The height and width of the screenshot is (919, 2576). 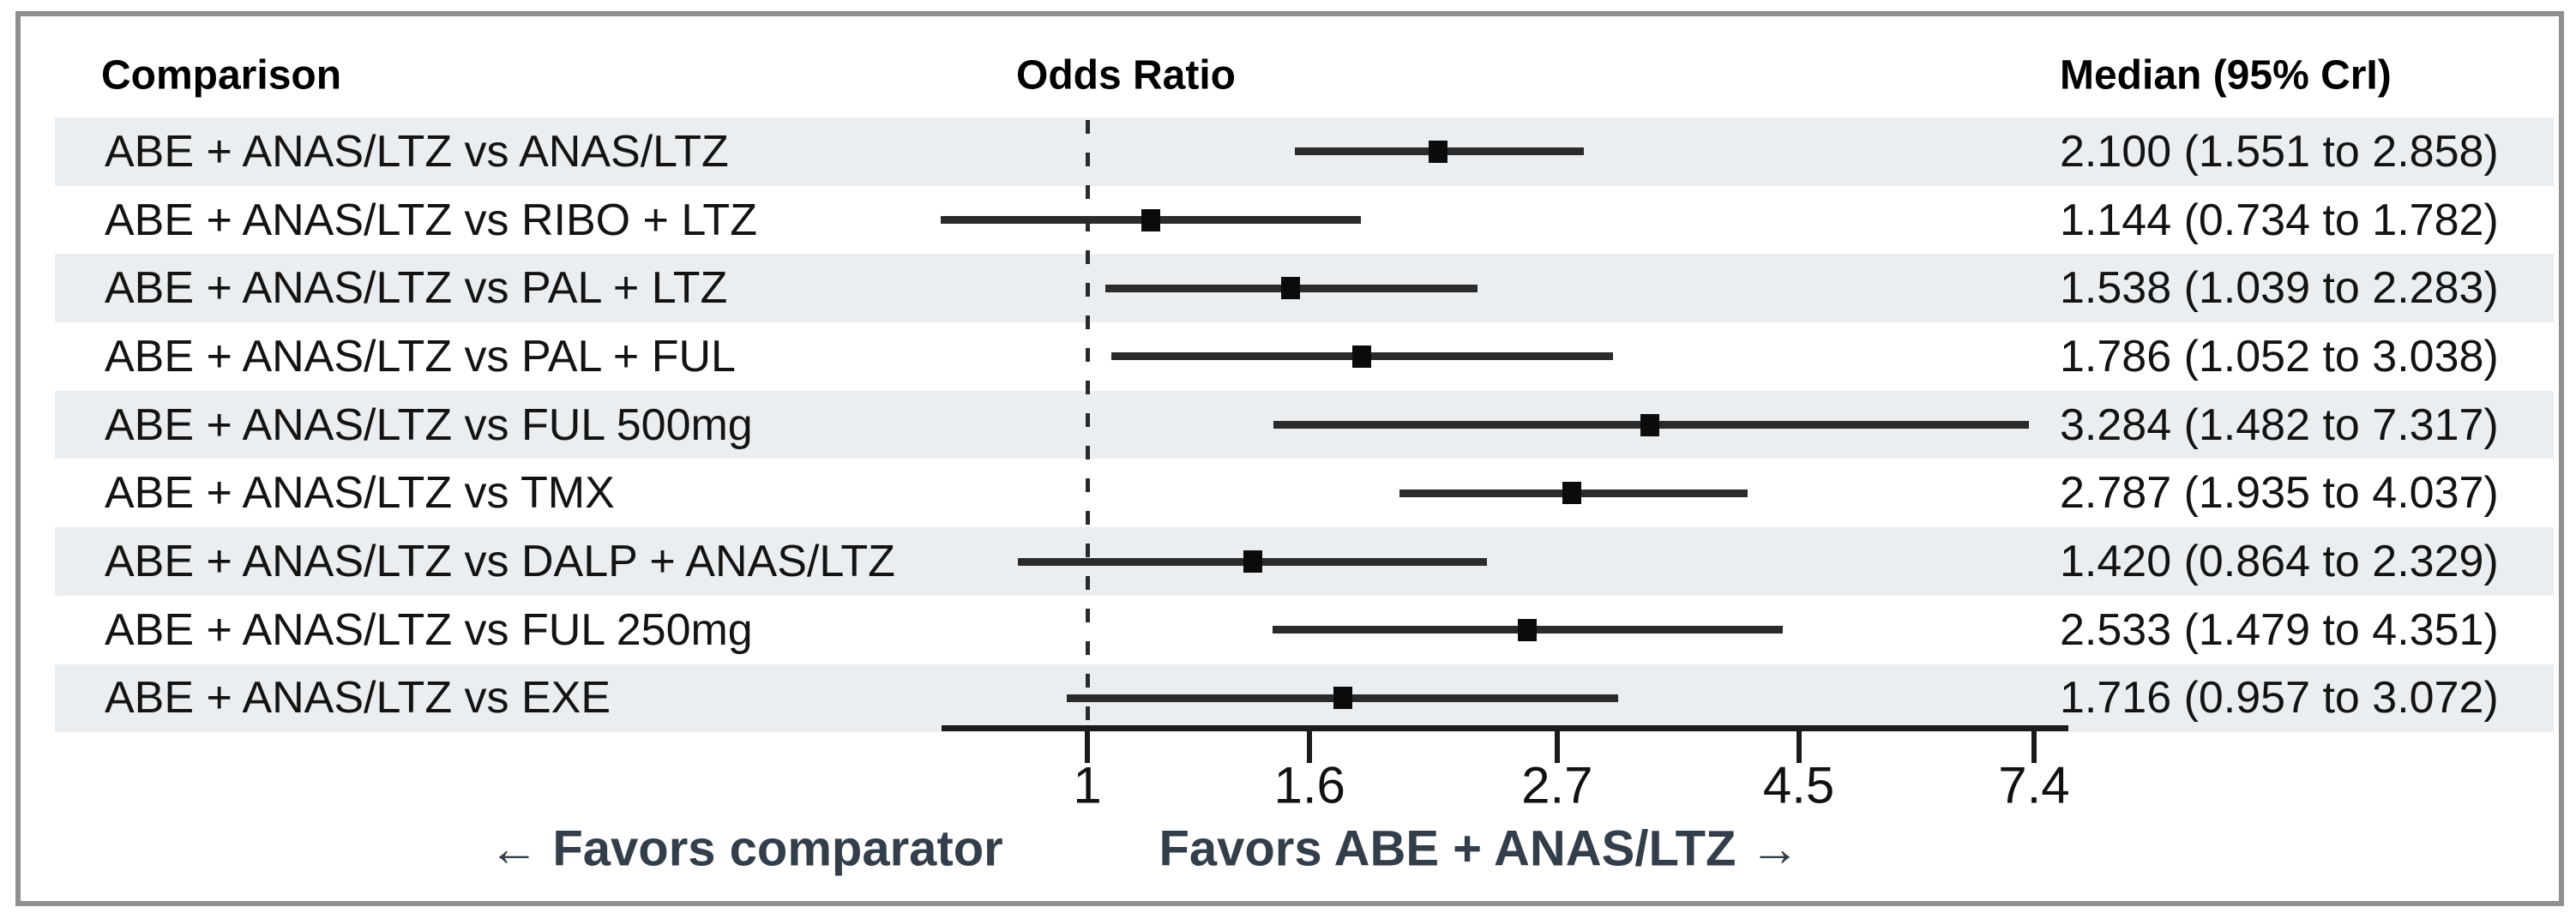 What do you see at coordinates (746, 848) in the screenshot?
I see `favors-comparator-label: ← Favors comparator` at bounding box center [746, 848].